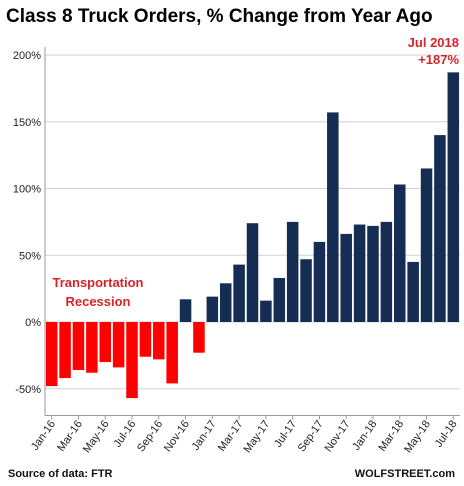  I want to click on y-tick-label: 200%, so click(27, 56).